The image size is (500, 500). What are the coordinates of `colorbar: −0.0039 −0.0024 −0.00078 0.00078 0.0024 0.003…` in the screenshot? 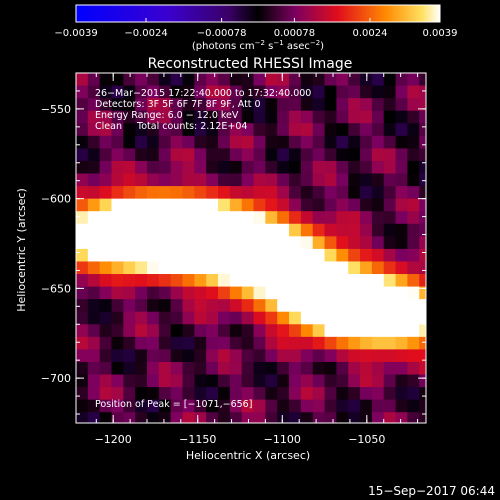 It's located at (256, 28).